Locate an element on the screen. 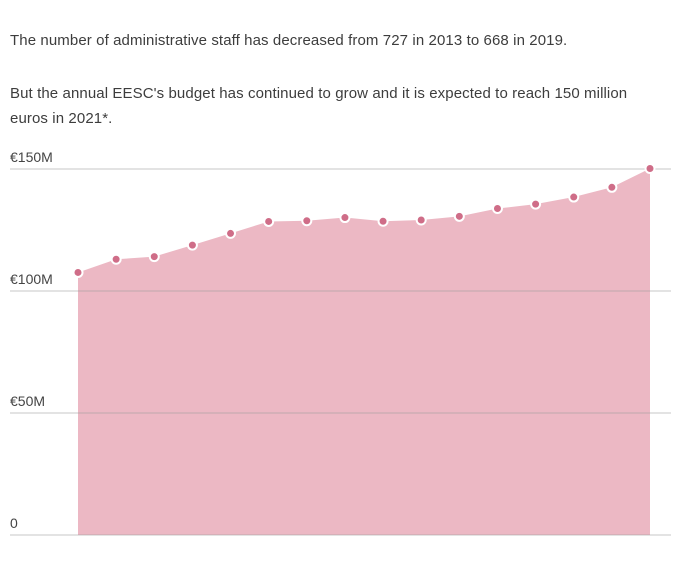 This screenshot has width=681, height=563. data-point-dot-2019 is located at coordinates (574, 197).